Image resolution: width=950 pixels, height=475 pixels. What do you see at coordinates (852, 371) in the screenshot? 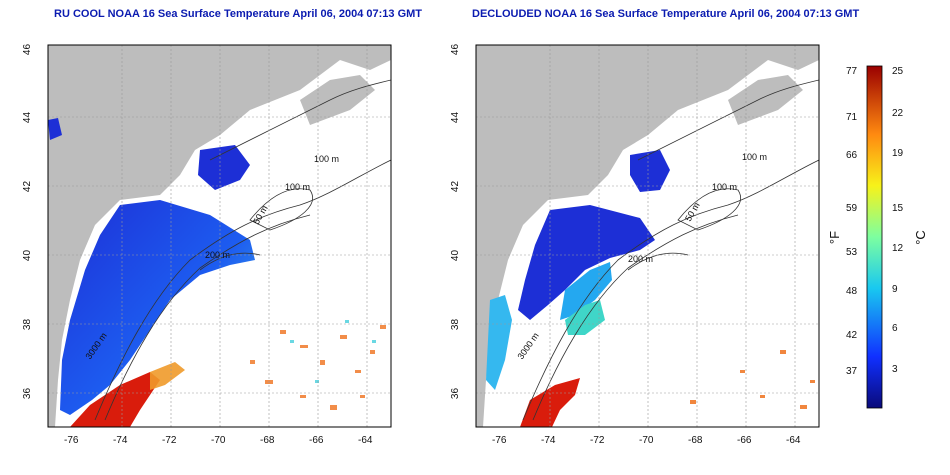
I see `colorbar-fahrenheit-tick: 37` at bounding box center [852, 371].